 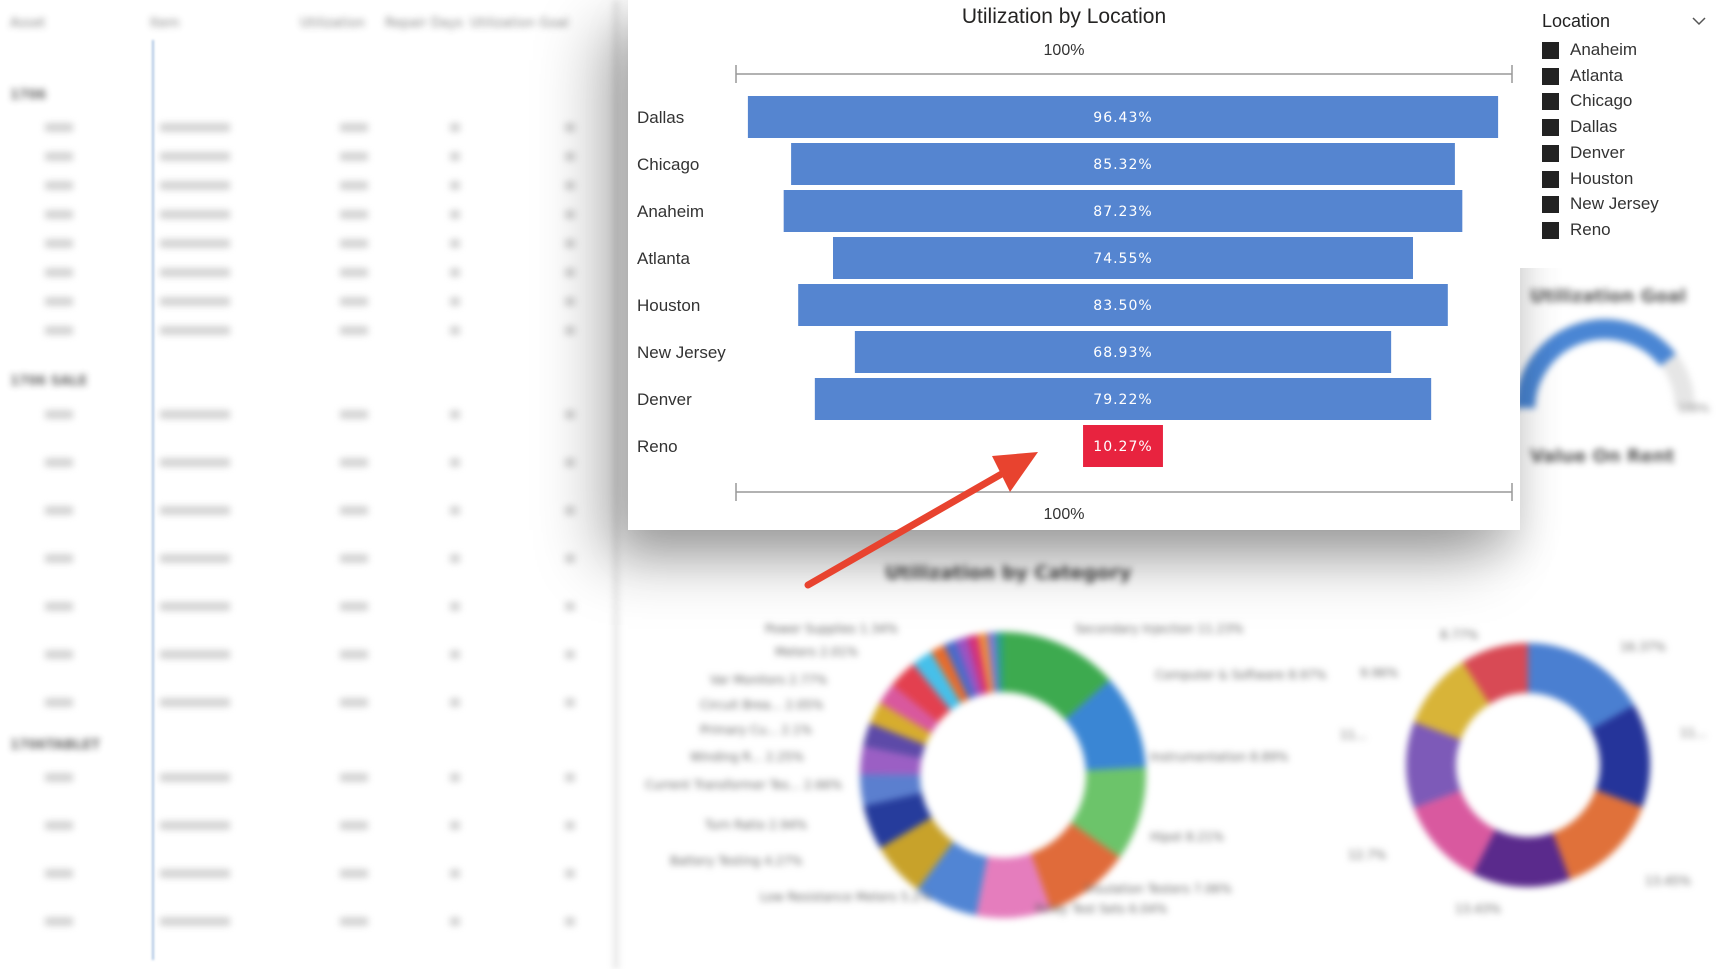 What do you see at coordinates (1478, 909) in the screenshot?
I see `secondary-donut-label: 13.43%` at bounding box center [1478, 909].